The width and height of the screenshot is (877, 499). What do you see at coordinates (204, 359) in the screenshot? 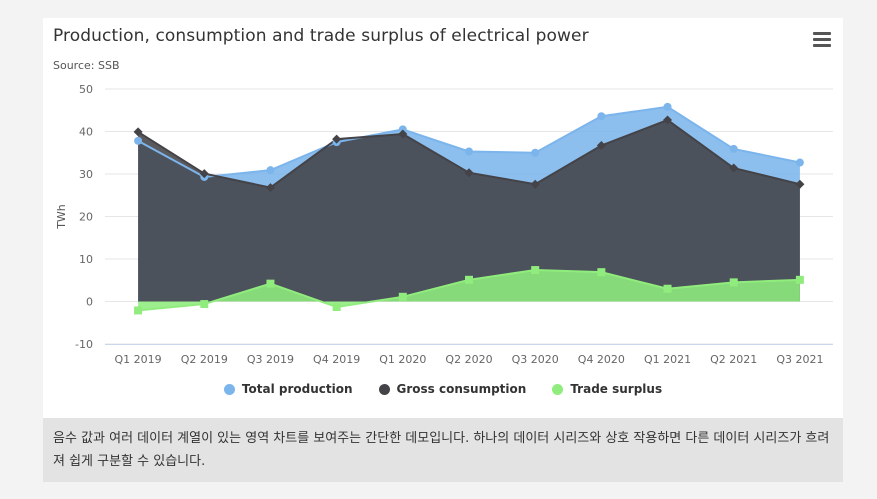
I see `x-tick-label: Q2 2019` at bounding box center [204, 359].